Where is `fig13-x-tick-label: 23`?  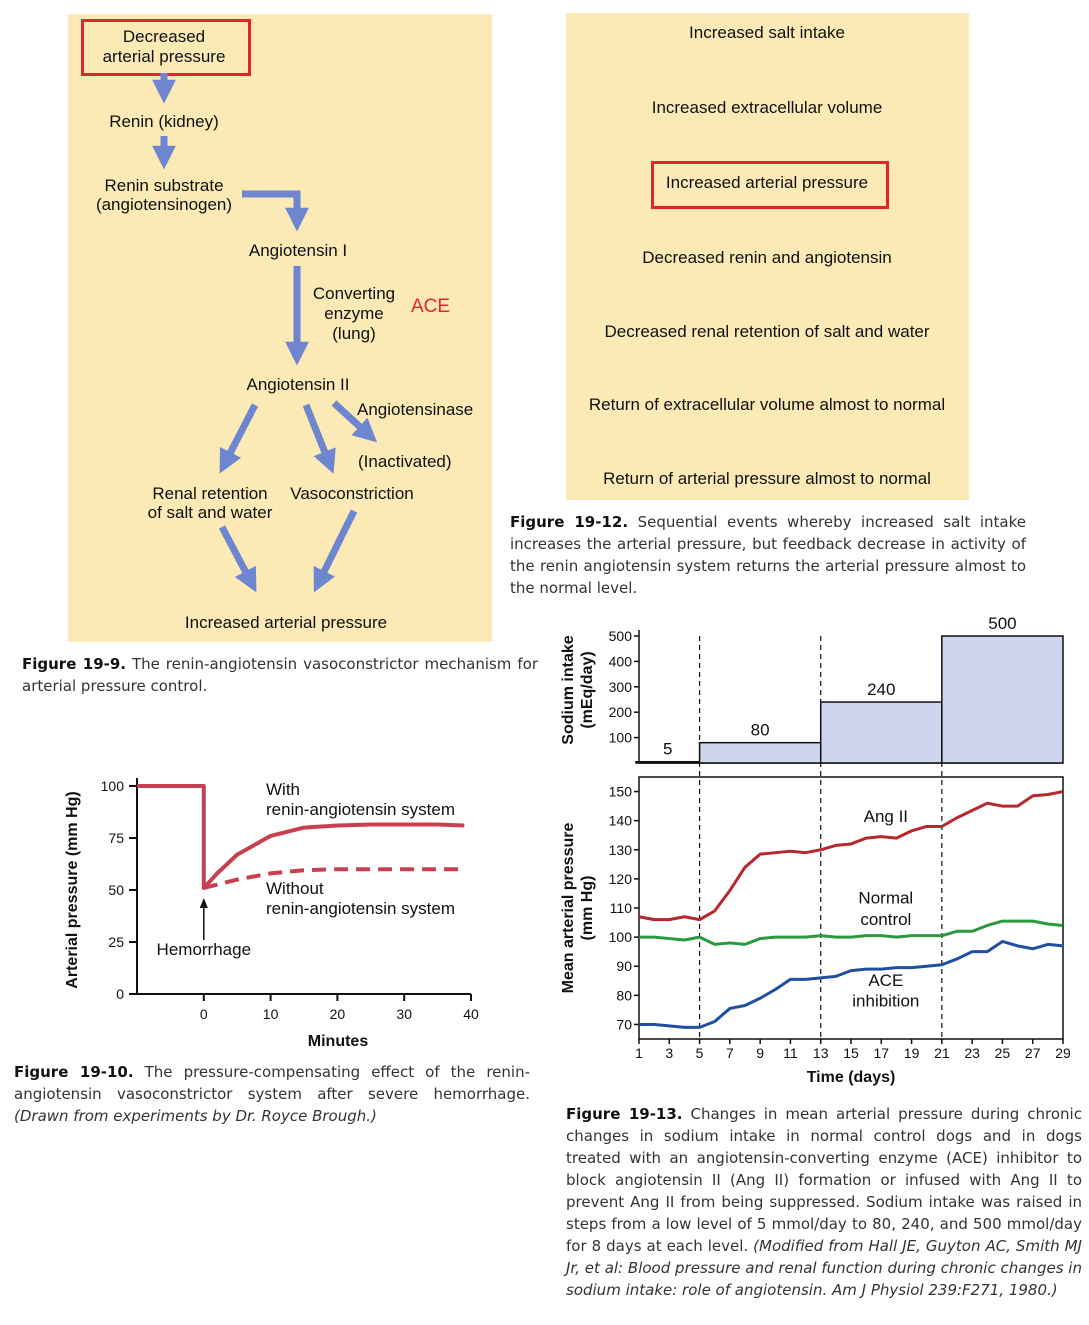
fig13-x-tick-label: 23 is located at coordinates (972, 1053).